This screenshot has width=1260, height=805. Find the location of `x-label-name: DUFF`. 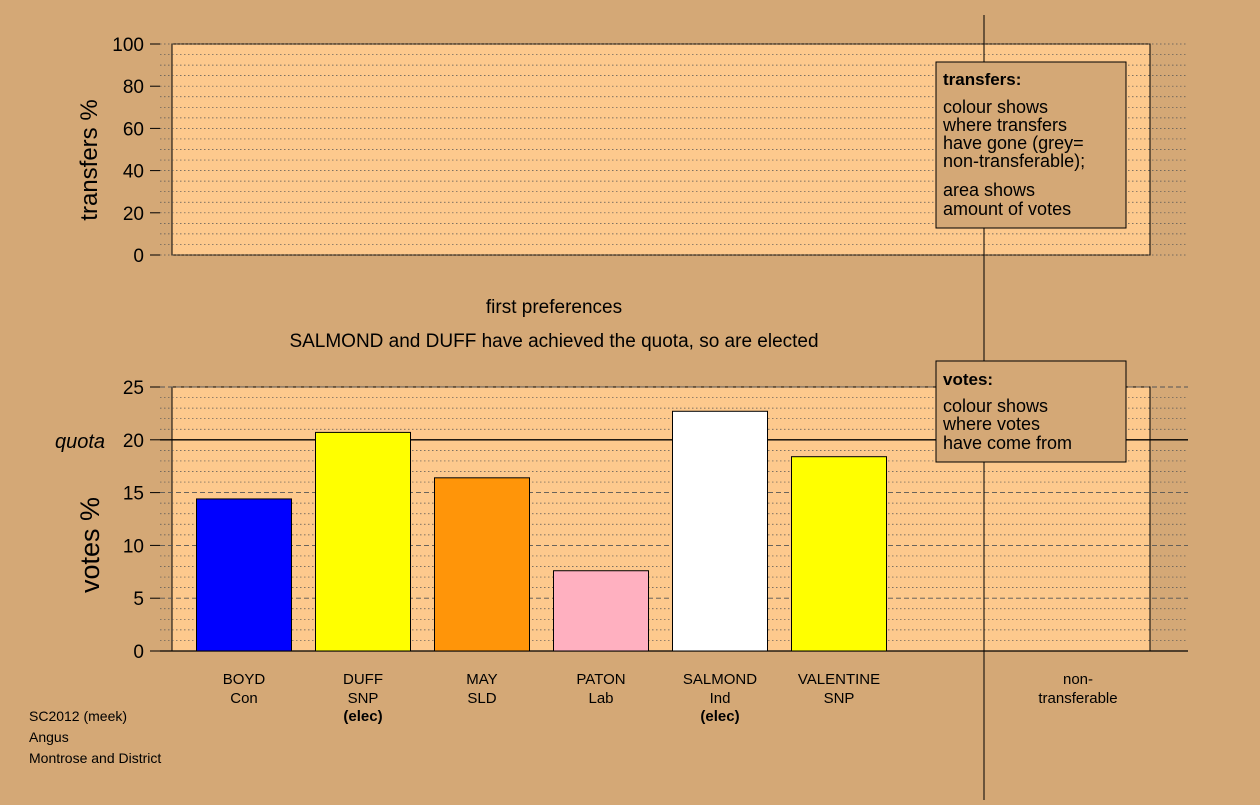

x-label-name: DUFF is located at coordinates (363, 679).